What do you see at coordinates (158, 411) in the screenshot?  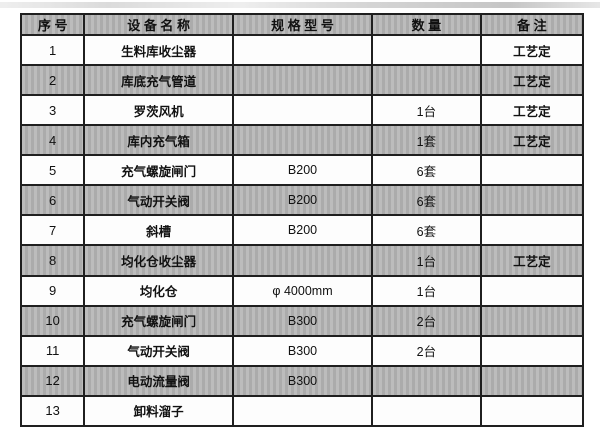 I see `cell-name: 卸料溜子` at bounding box center [158, 411].